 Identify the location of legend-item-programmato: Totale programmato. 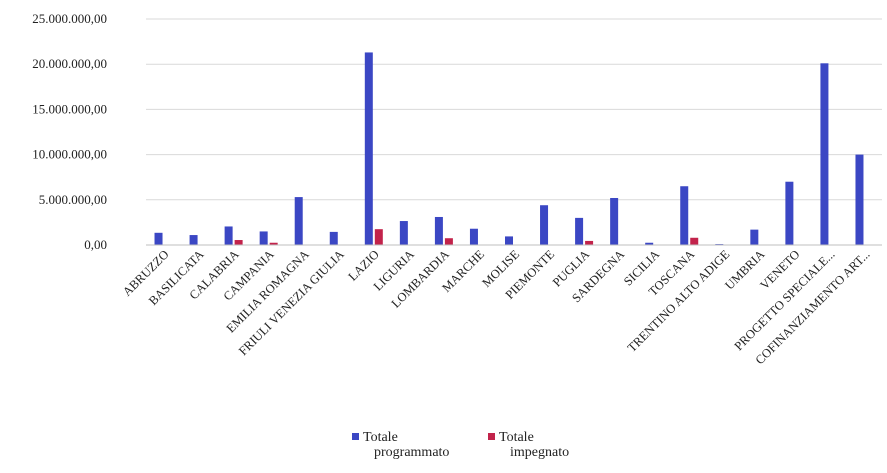
(412, 445).